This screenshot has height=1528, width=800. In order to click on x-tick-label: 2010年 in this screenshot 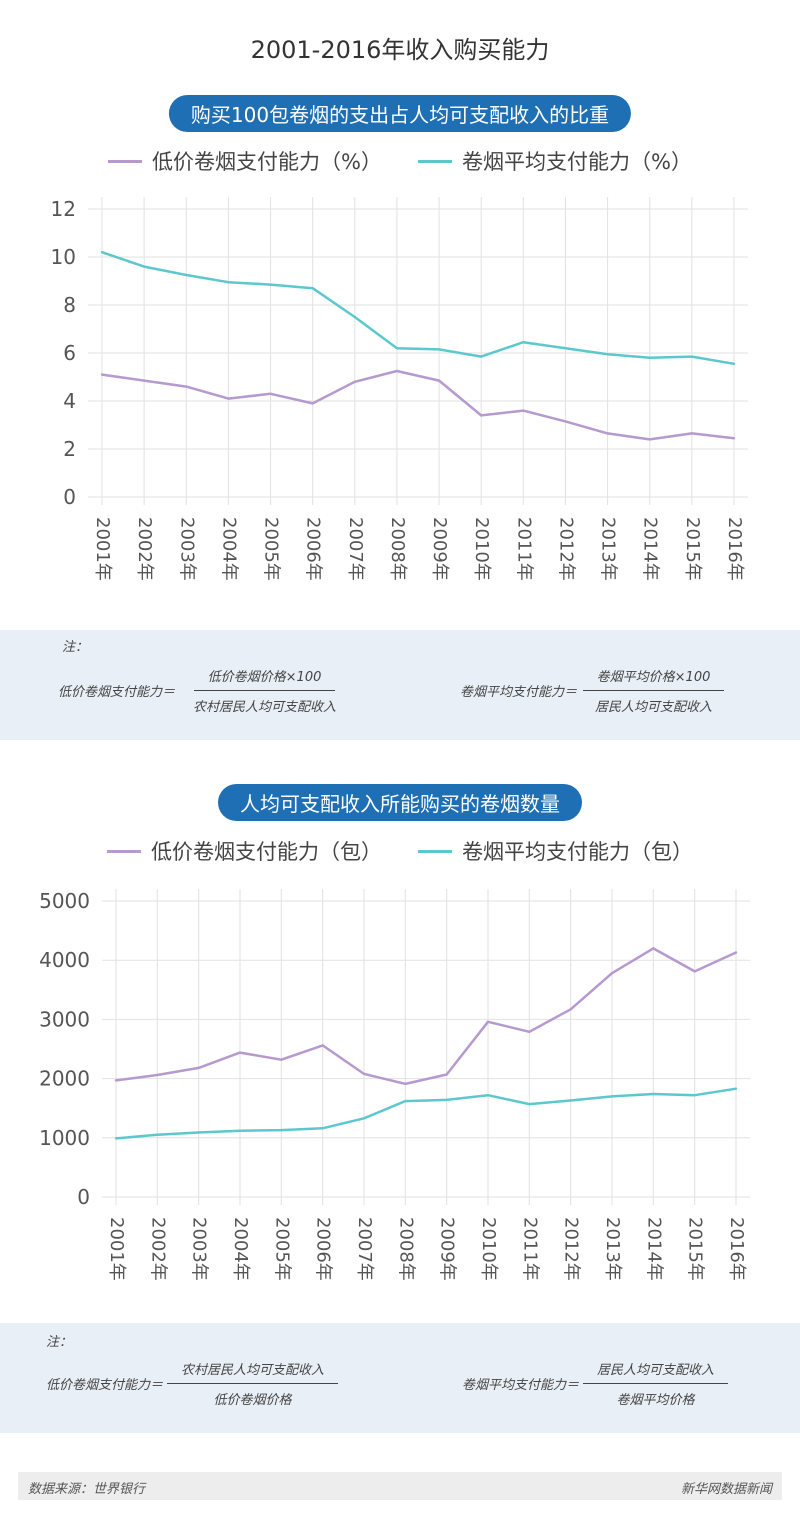, I will do `click(488, 1249)`.